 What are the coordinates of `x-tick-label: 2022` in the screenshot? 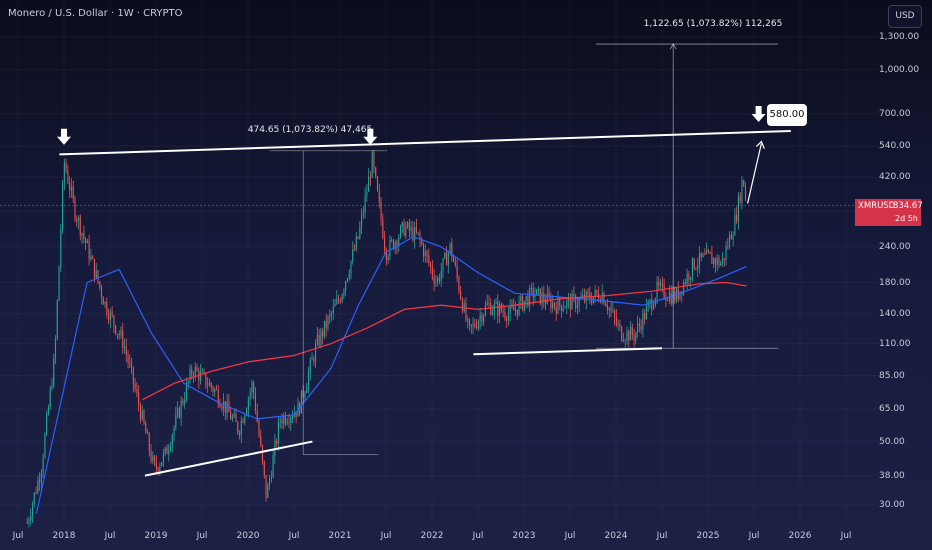 It's located at (432, 536).